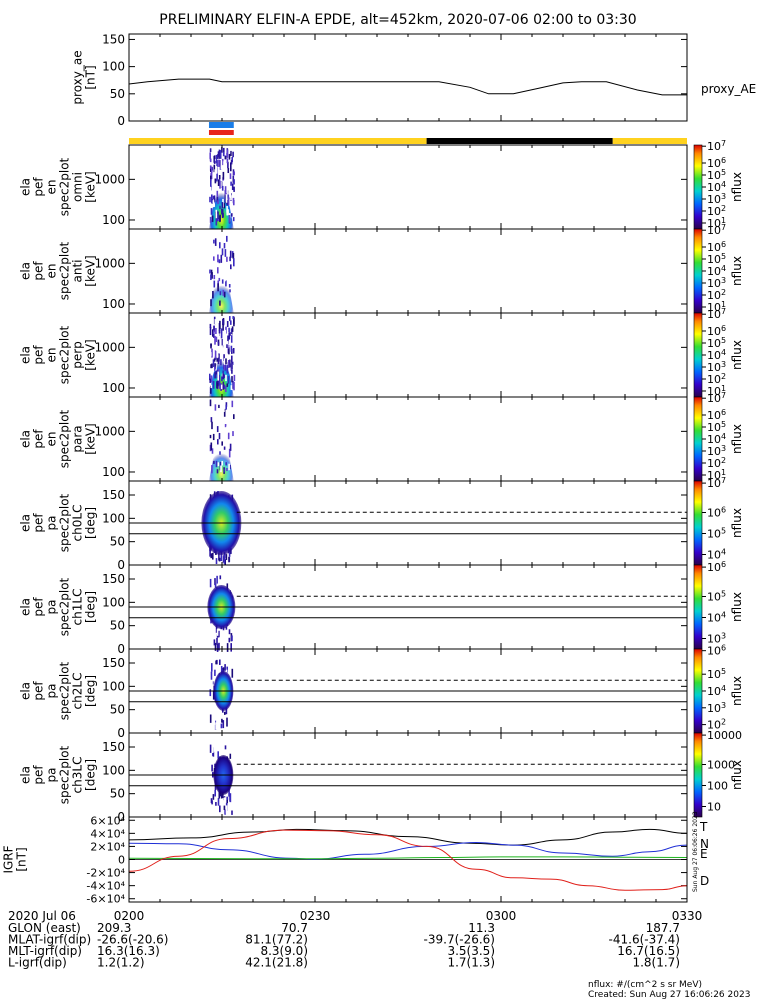 This screenshot has width=775, height=1000. What do you see at coordinates (737, 775) in the screenshot?
I see `pitch-angle-panel-ch3LC-colorbar-label: nflux` at bounding box center [737, 775].